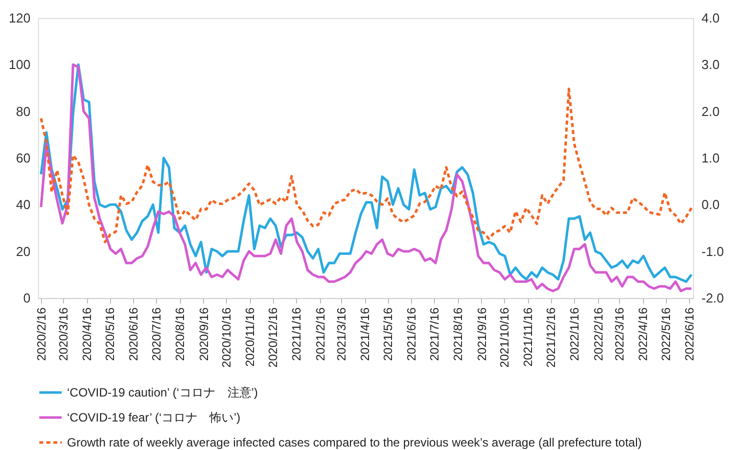  I want to click on y2-tick-label: 0.0, so click(711, 204).